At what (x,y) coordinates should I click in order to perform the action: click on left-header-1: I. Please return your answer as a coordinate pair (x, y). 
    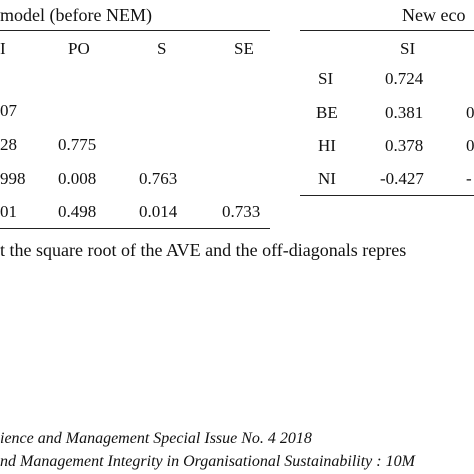
    Looking at the image, I should click on (3, 48).